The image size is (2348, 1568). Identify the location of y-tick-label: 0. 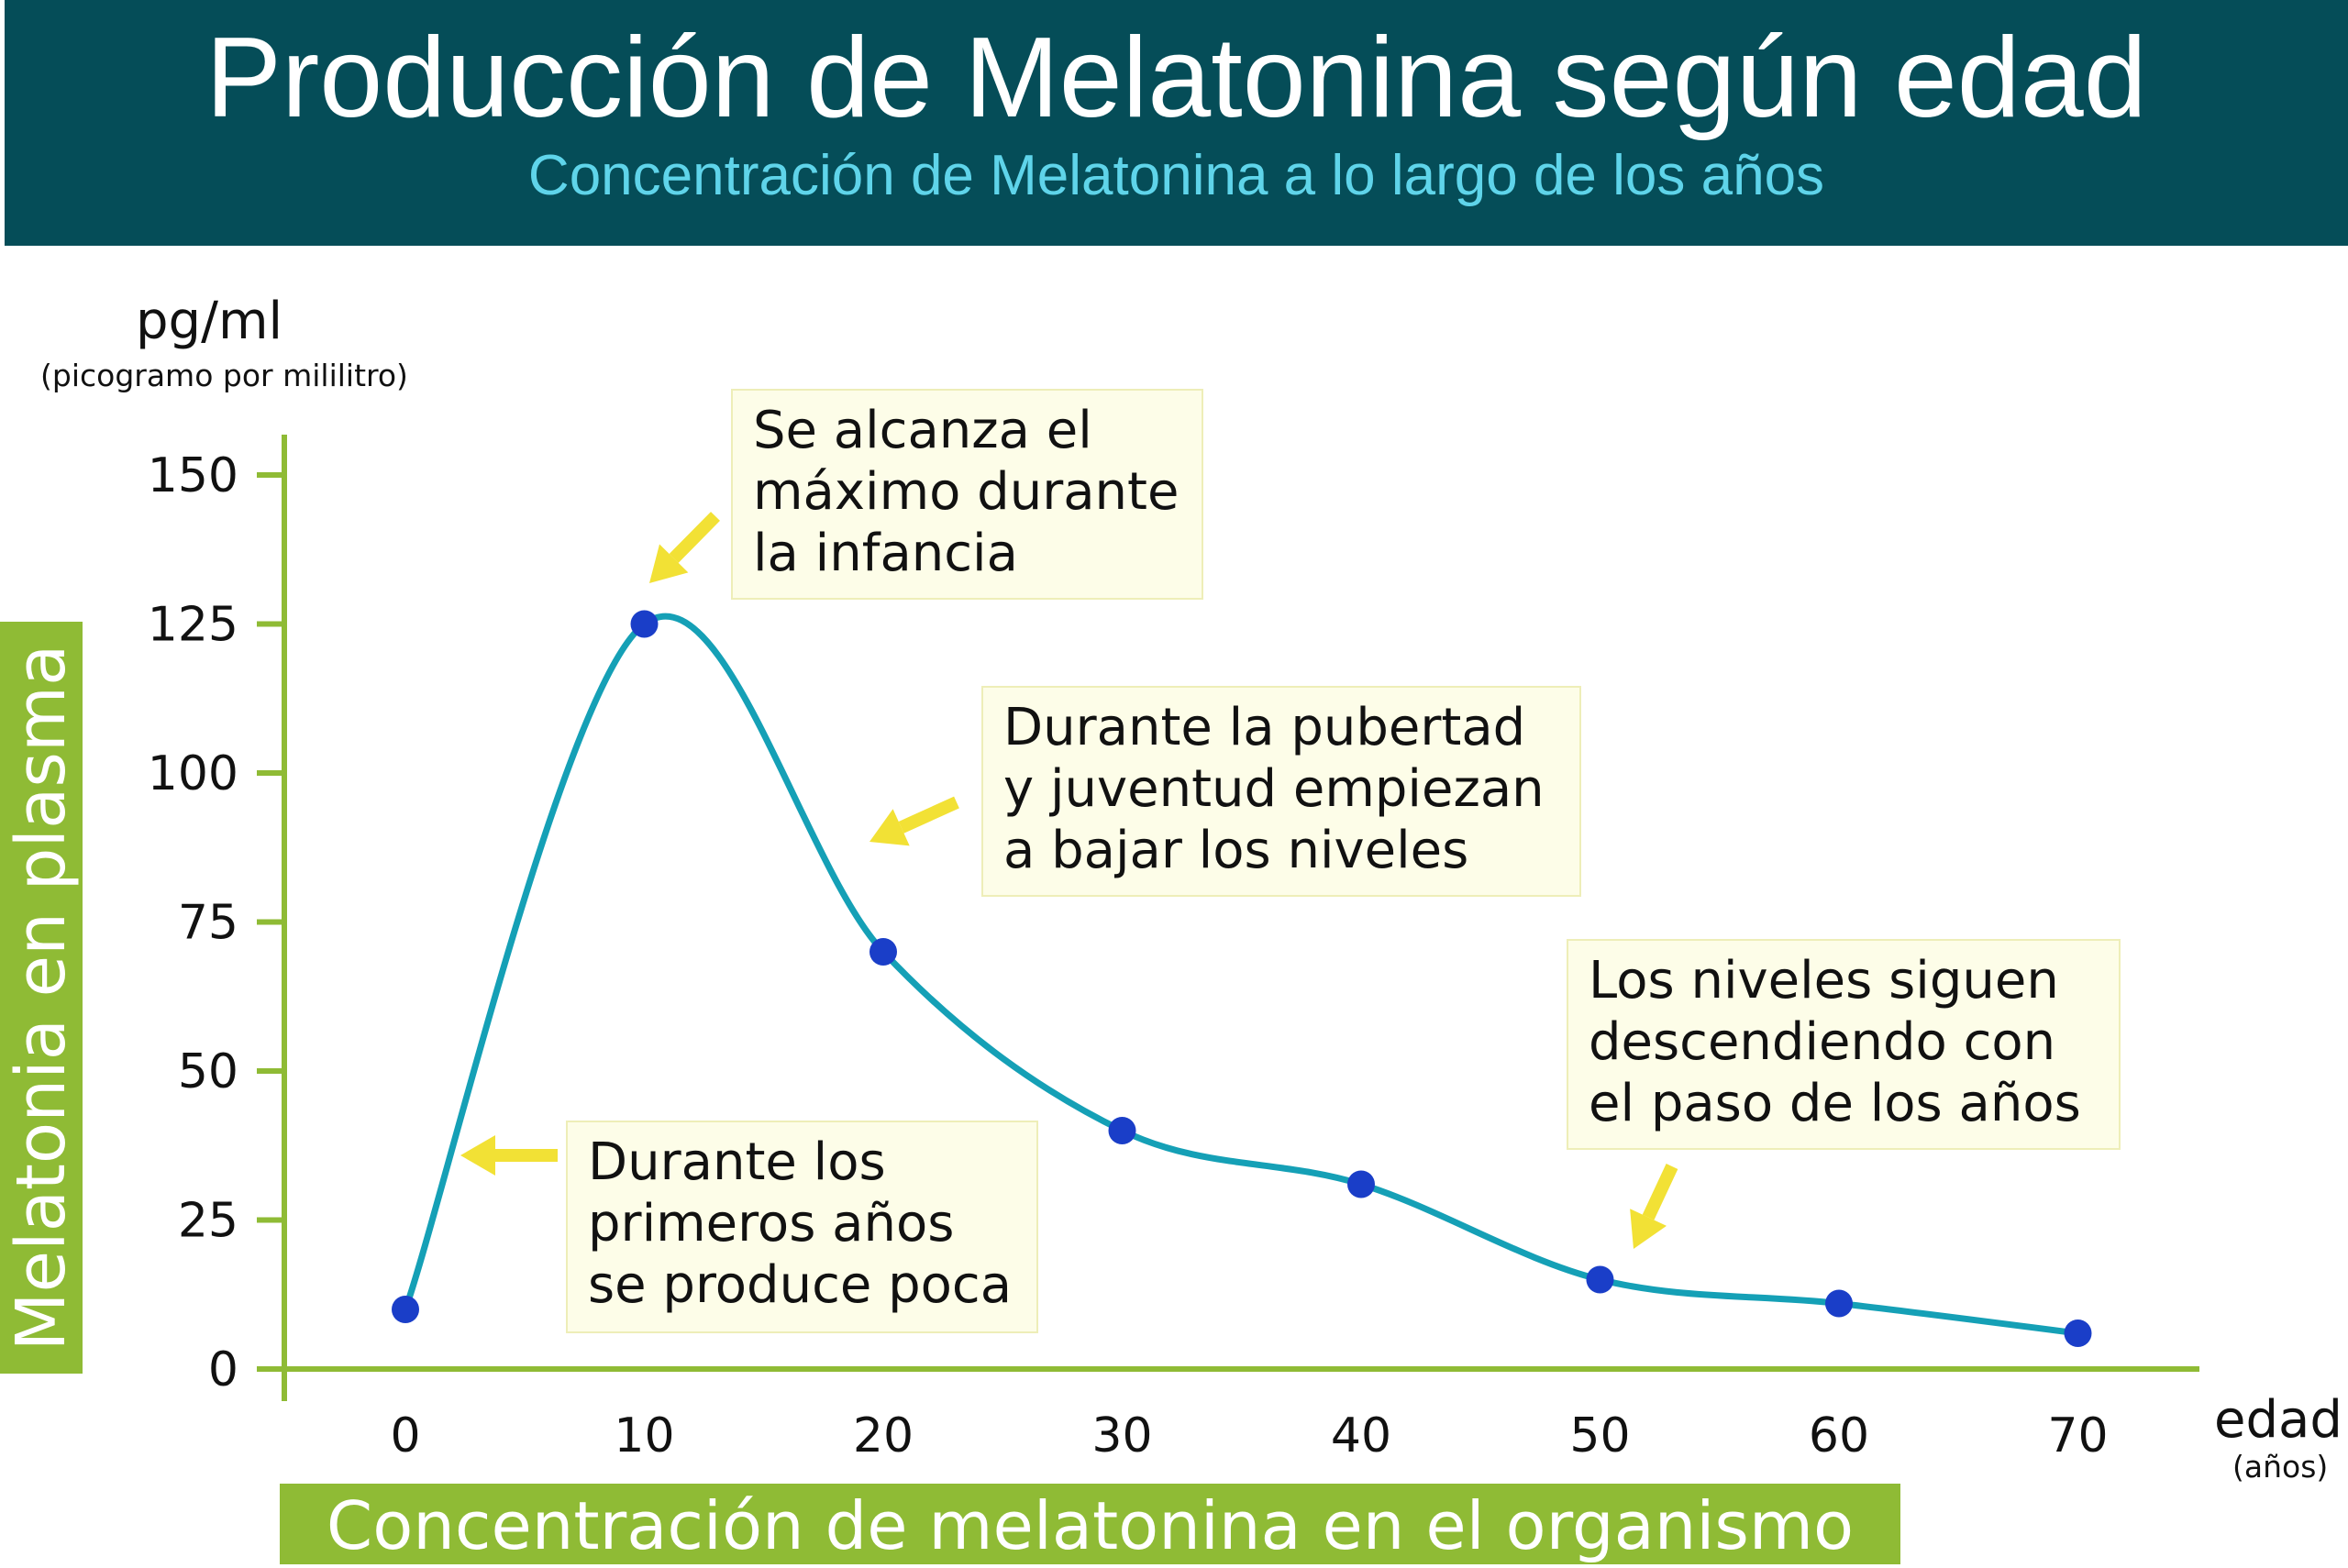
(223, 1370).